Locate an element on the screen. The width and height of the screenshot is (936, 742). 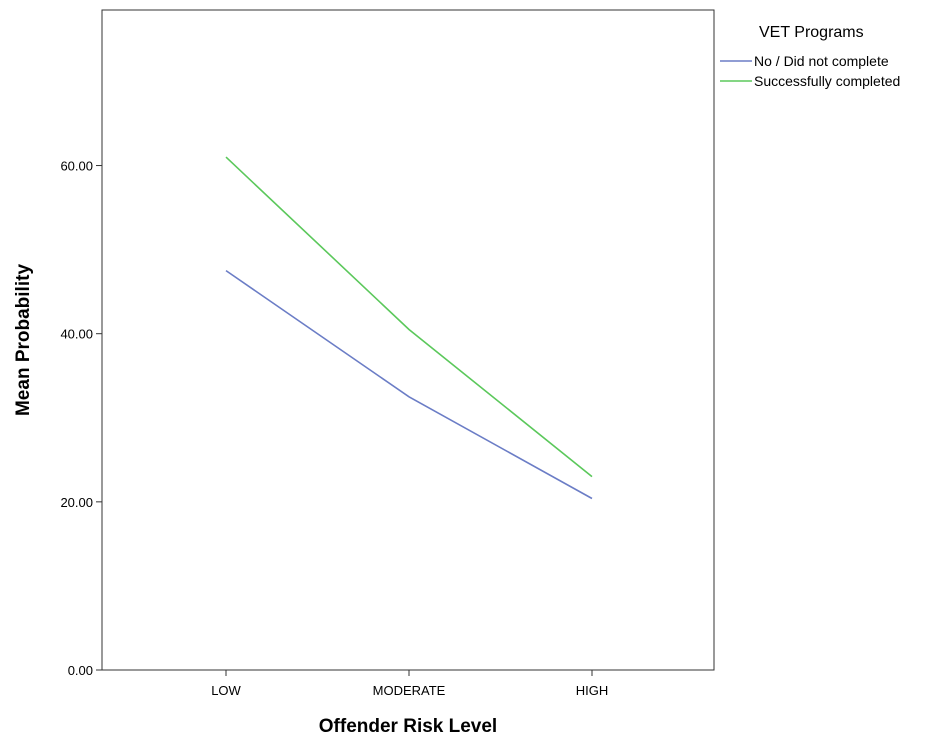
x-tick-label: MODERATE is located at coordinates (409, 690).